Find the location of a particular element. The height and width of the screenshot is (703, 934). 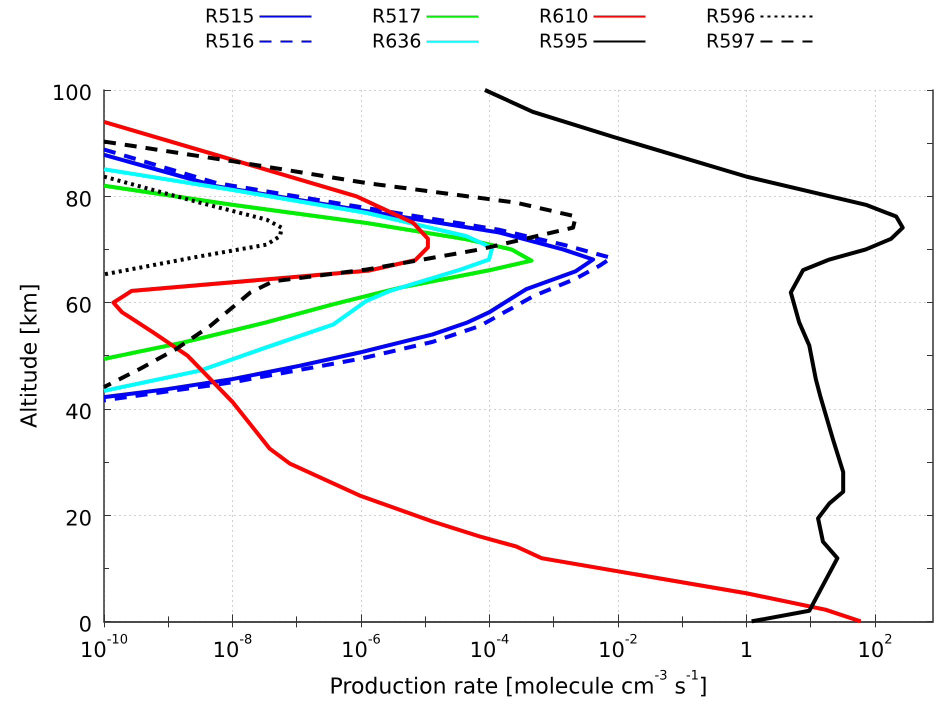

legend-label: R515 is located at coordinates (229, 17).